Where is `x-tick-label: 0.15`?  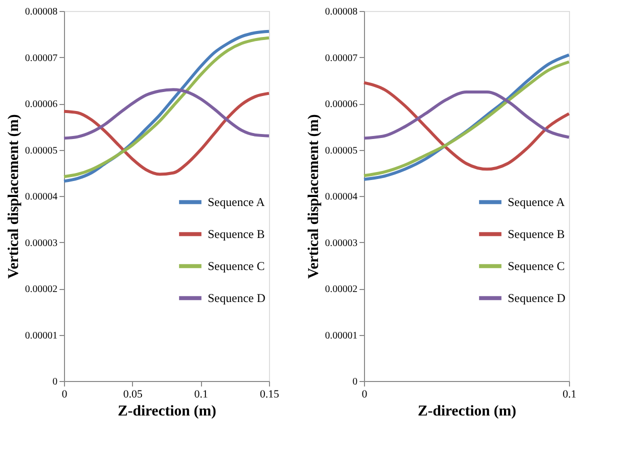 x-tick-label: 0.15 is located at coordinates (270, 394).